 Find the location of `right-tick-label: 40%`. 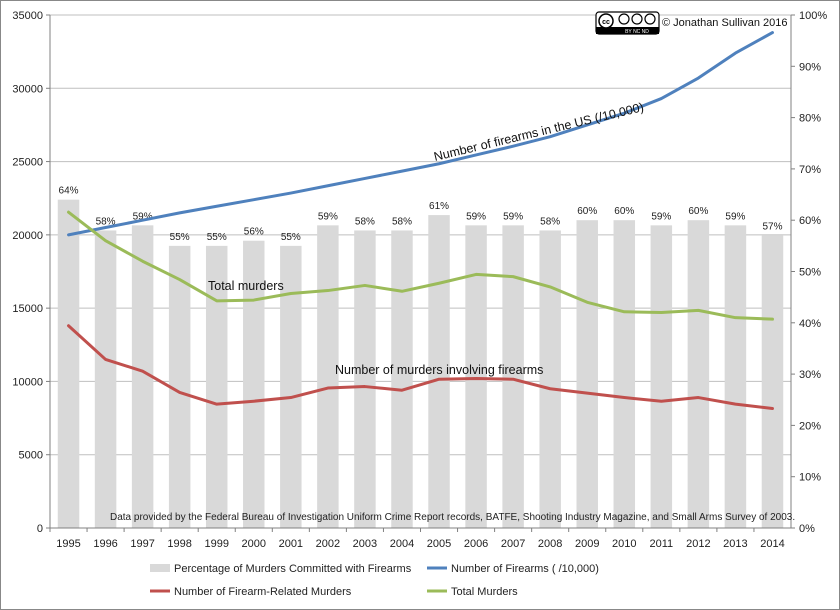

right-tick-label: 40% is located at coordinates (810, 324).